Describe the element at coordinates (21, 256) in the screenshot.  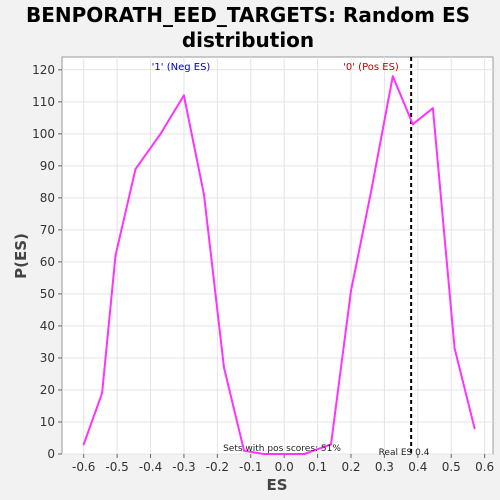
I see `y-axis-label: P(ES)` at that location.